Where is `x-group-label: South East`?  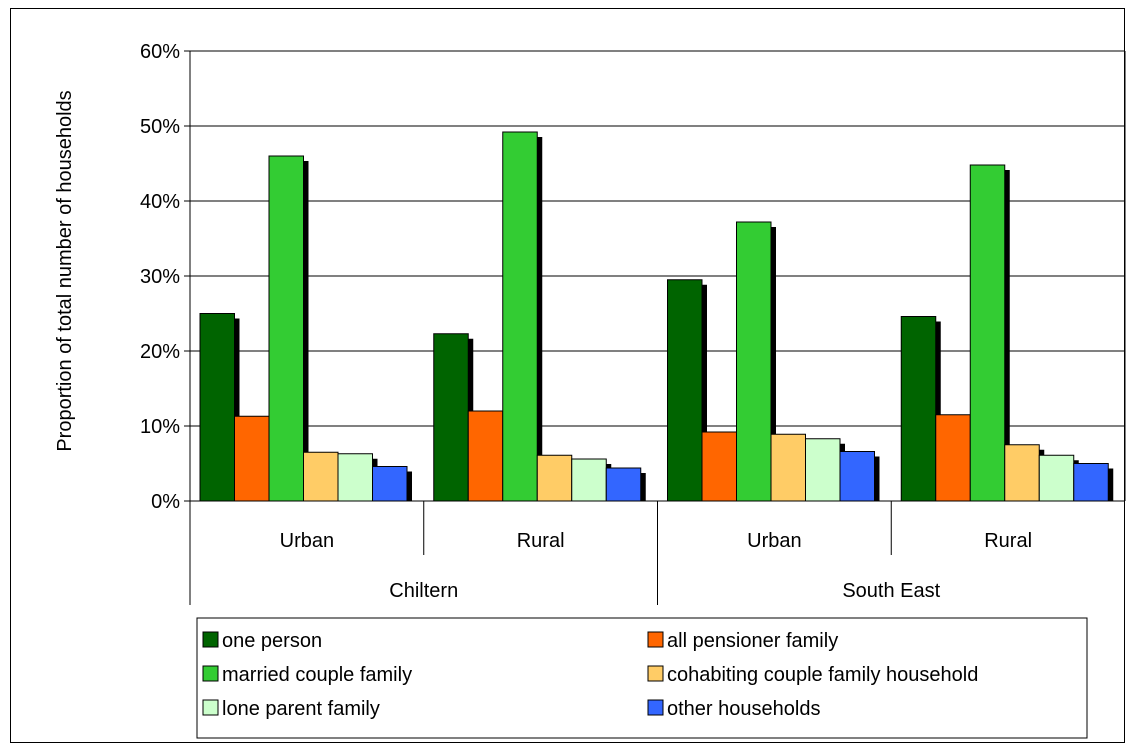
x-group-label: South East is located at coordinates (891, 591).